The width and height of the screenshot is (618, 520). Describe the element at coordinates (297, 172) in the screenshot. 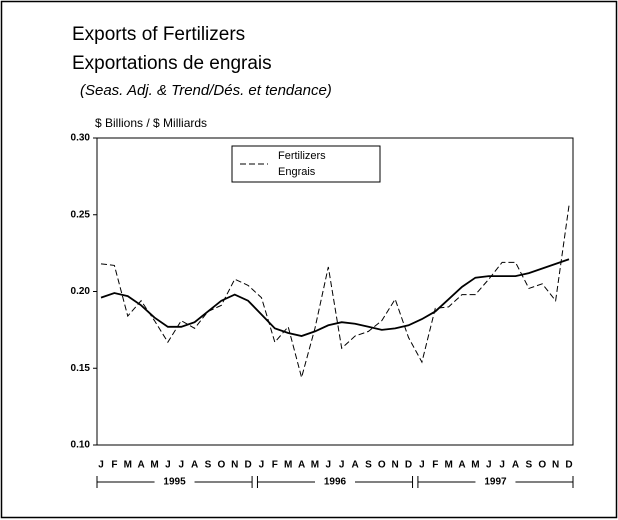

I see `legend-label-fr: Engrais` at that location.